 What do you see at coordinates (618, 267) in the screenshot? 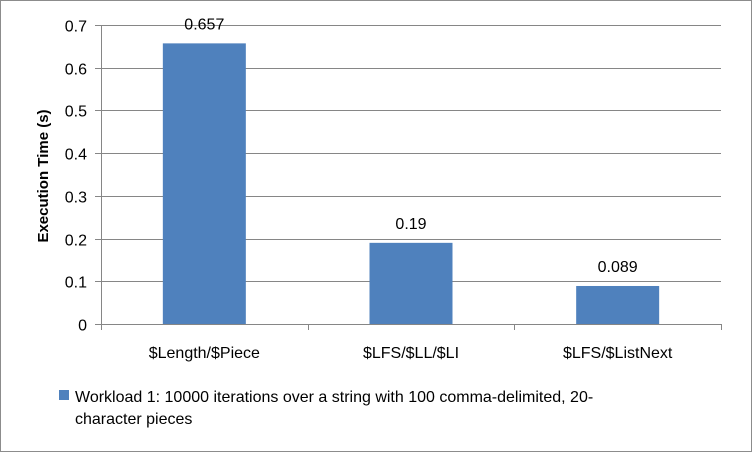
I see `data-label: 0.089` at bounding box center [618, 267].